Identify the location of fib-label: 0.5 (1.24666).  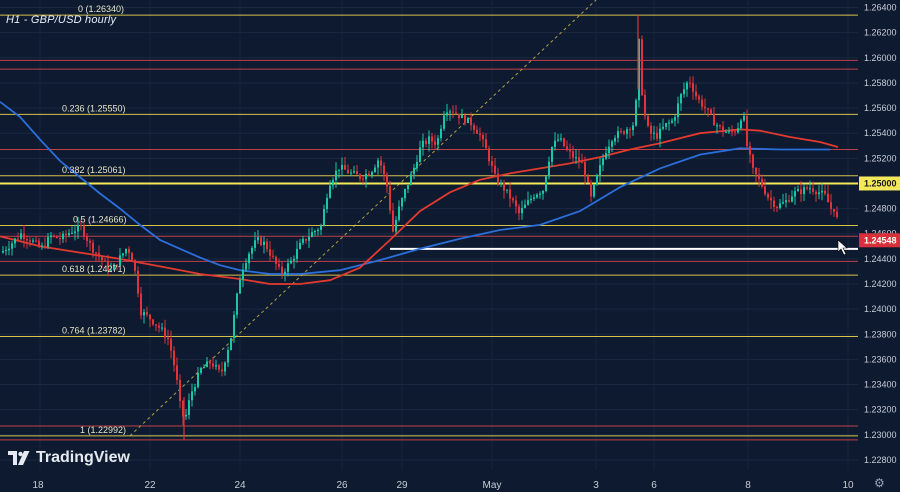
(100, 219).